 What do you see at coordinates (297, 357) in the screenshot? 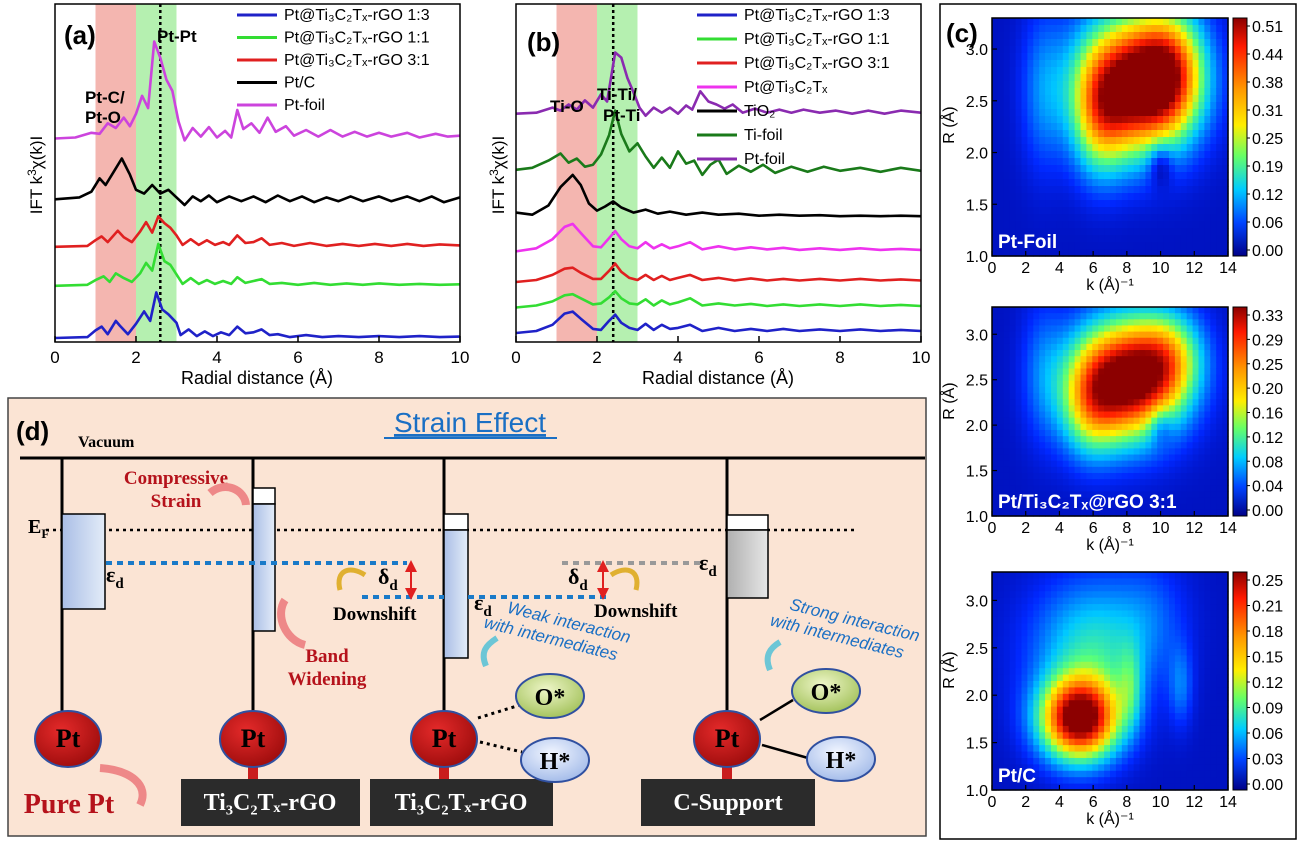
I see `x-tick-label: 6` at bounding box center [297, 357].